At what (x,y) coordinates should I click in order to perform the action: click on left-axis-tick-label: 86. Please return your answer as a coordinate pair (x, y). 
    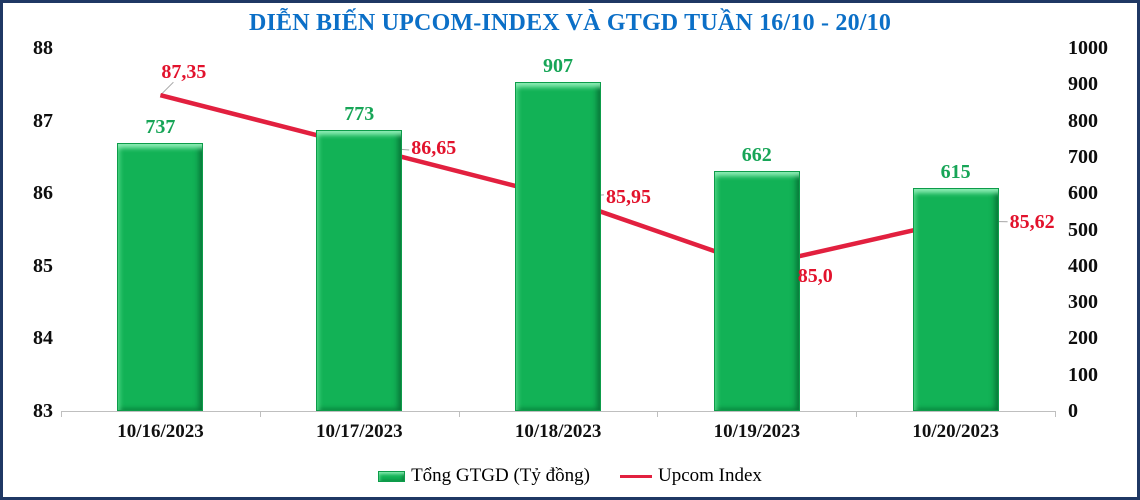
    Looking at the image, I should click on (43, 193).